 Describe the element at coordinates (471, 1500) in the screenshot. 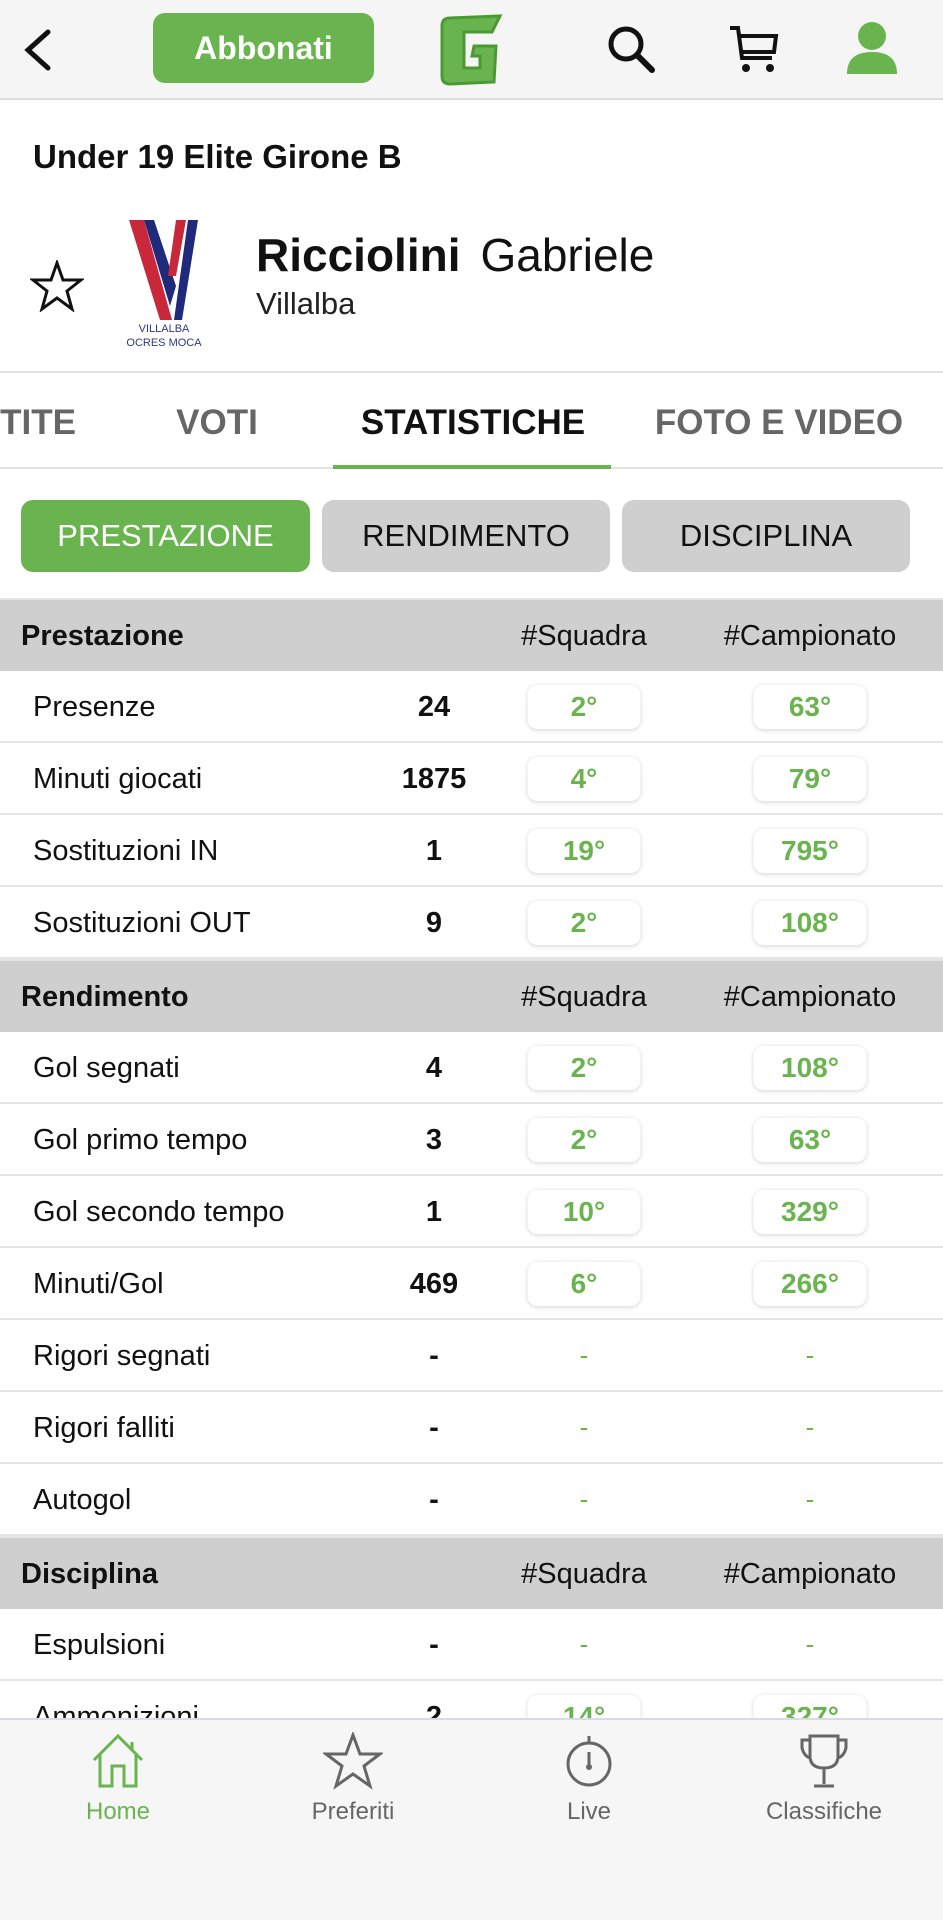

I see `stat-row: Autogol - - -` at that location.